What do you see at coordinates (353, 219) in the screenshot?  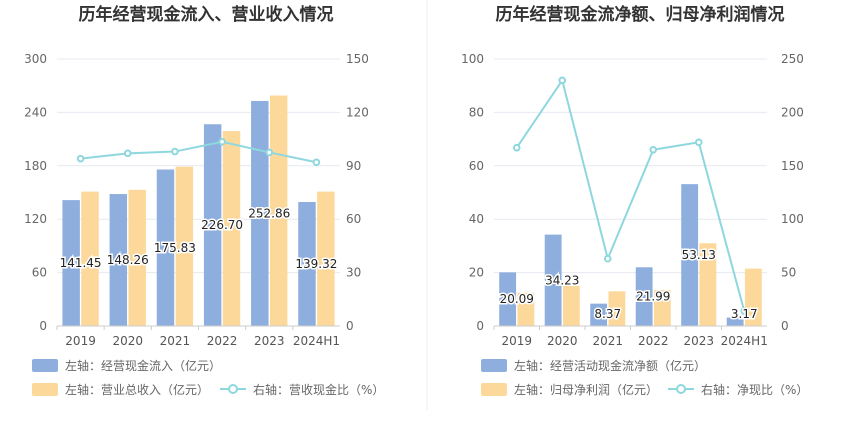 I see `y-right-tick: 60` at bounding box center [353, 219].